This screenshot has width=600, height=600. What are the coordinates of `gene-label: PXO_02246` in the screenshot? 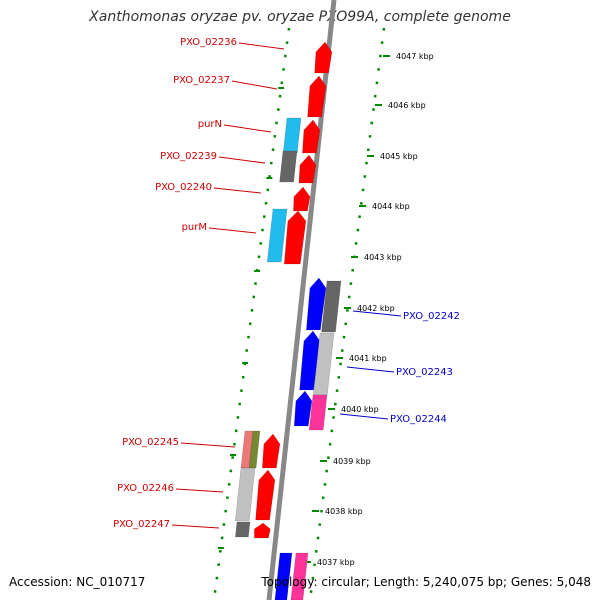 It's located at (145, 488).